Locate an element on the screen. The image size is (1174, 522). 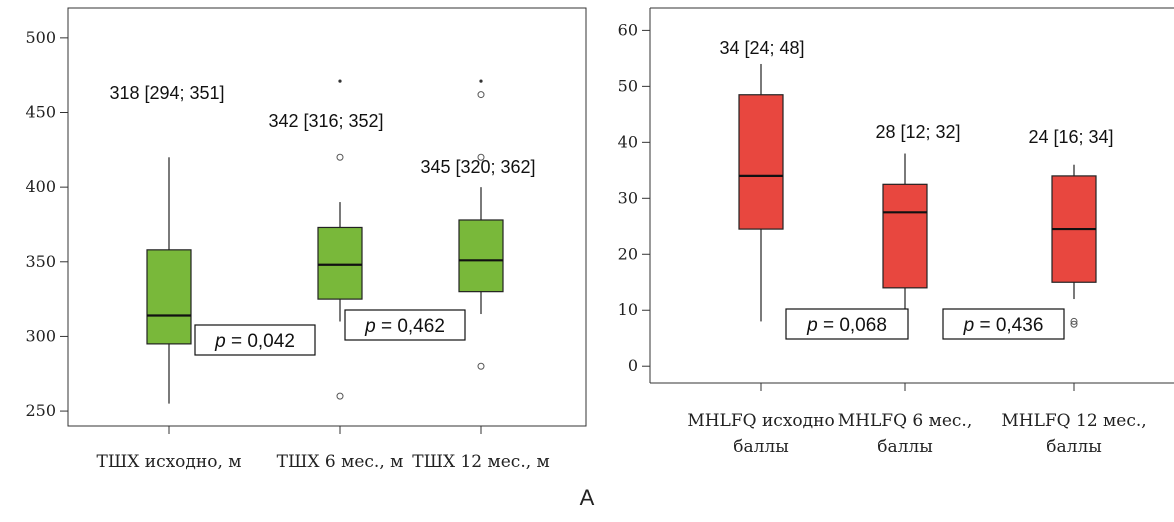
p-value-text: = 0,436 is located at coordinates (1008, 325).